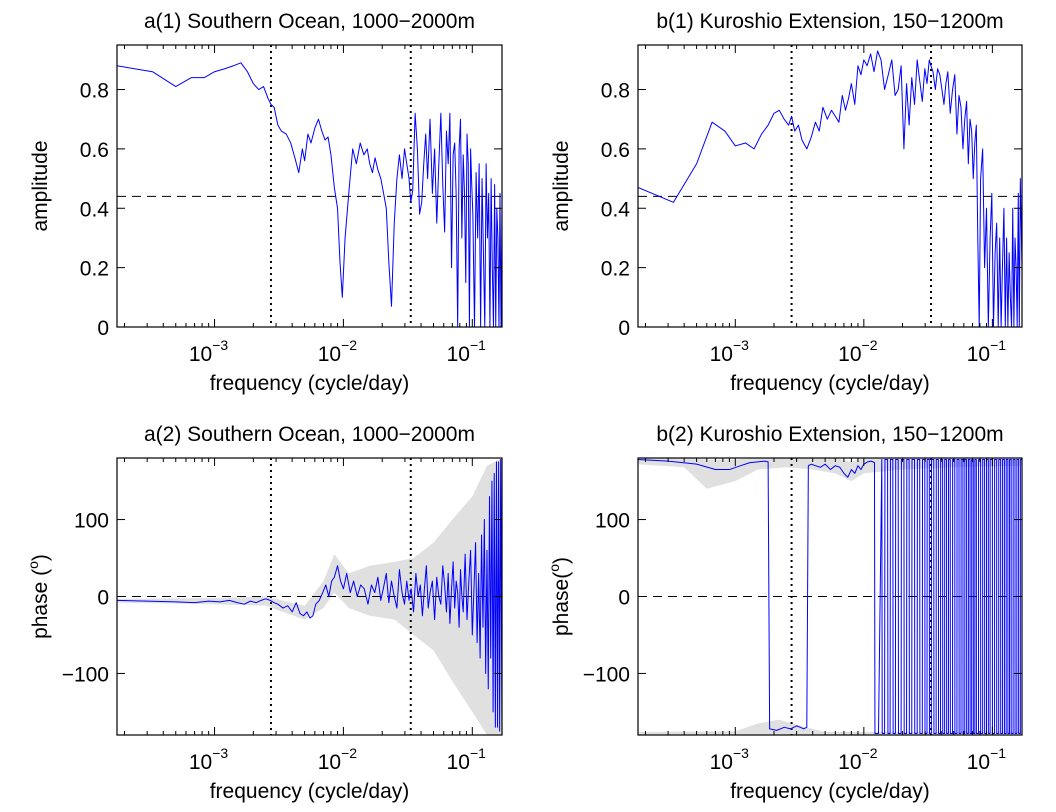 This screenshot has height=812, width=1056. I want to click on y-axis-label: phase (o), so click(38, 596).